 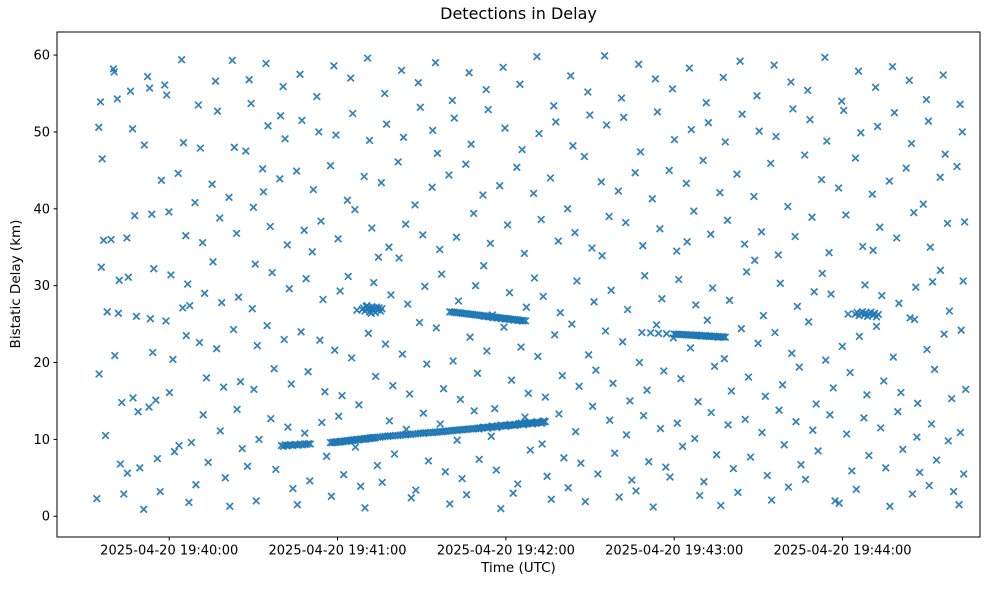 I want to click on y-tick-label: 30, so click(x=41, y=286).